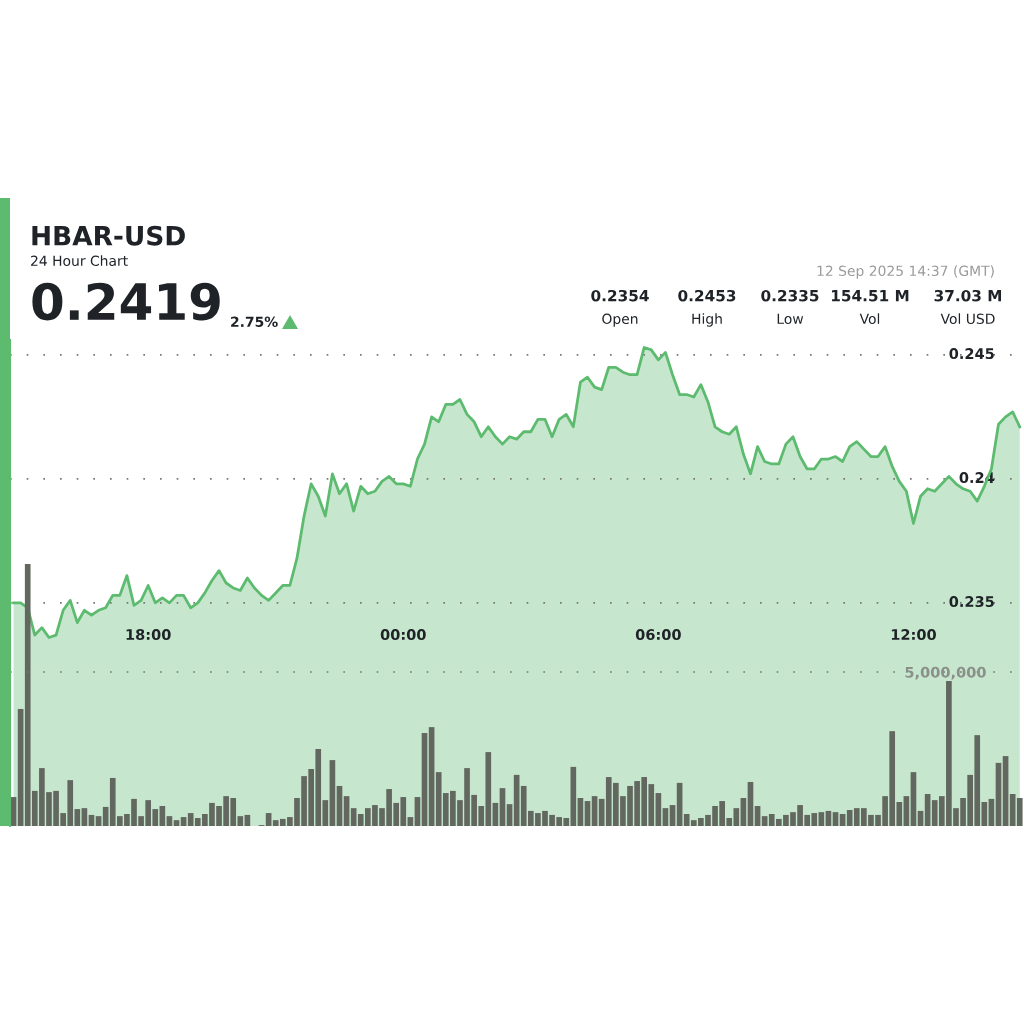 The image size is (1024, 1024). I want to click on y2-tick-label: 5,000,000, so click(945, 673).